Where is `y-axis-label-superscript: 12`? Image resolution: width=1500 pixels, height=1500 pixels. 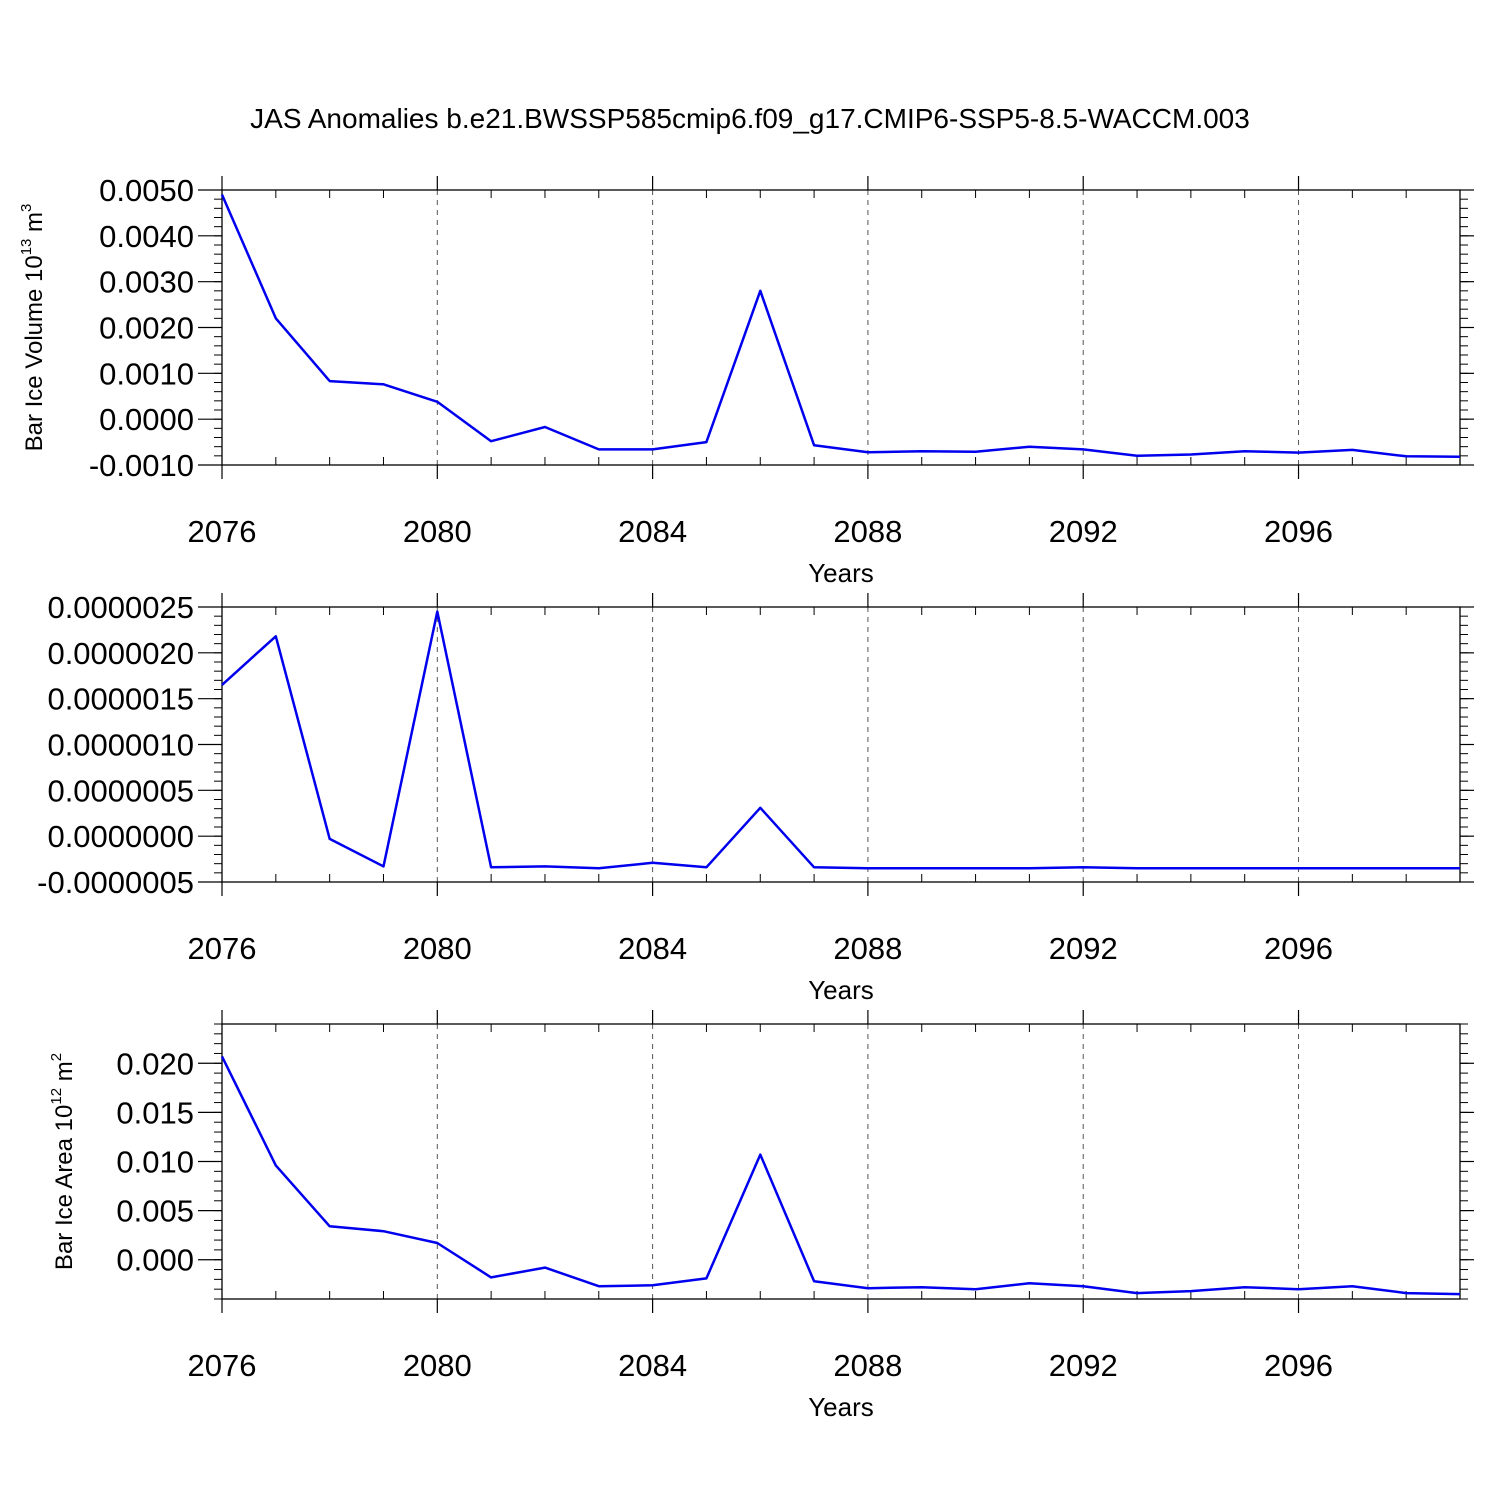
y-axis-label-superscript: 12 is located at coordinates (56, 1096).